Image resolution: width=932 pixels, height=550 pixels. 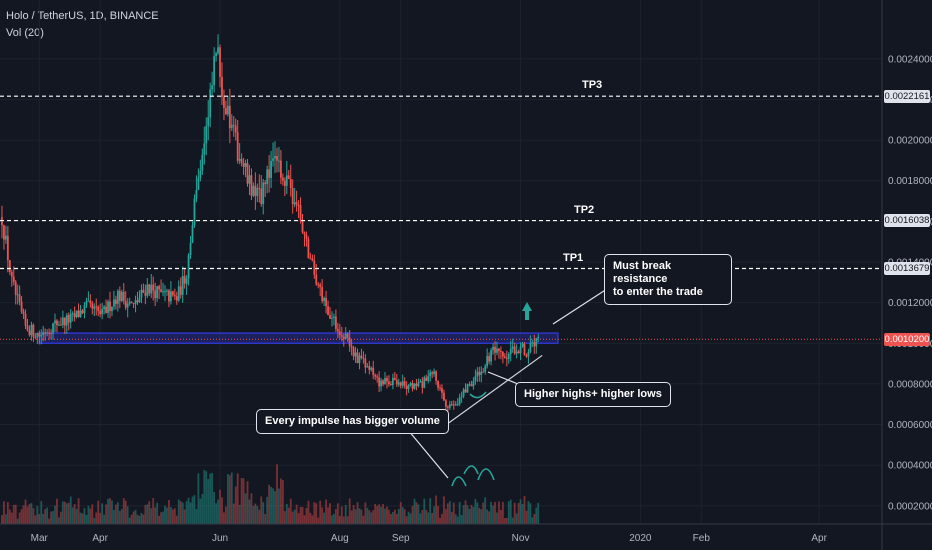 What do you see at coordinates (668, 279) in the screenshot?
I see `resistance-note: Must break resistance to enter the trade` at bounding box center [668, 279].